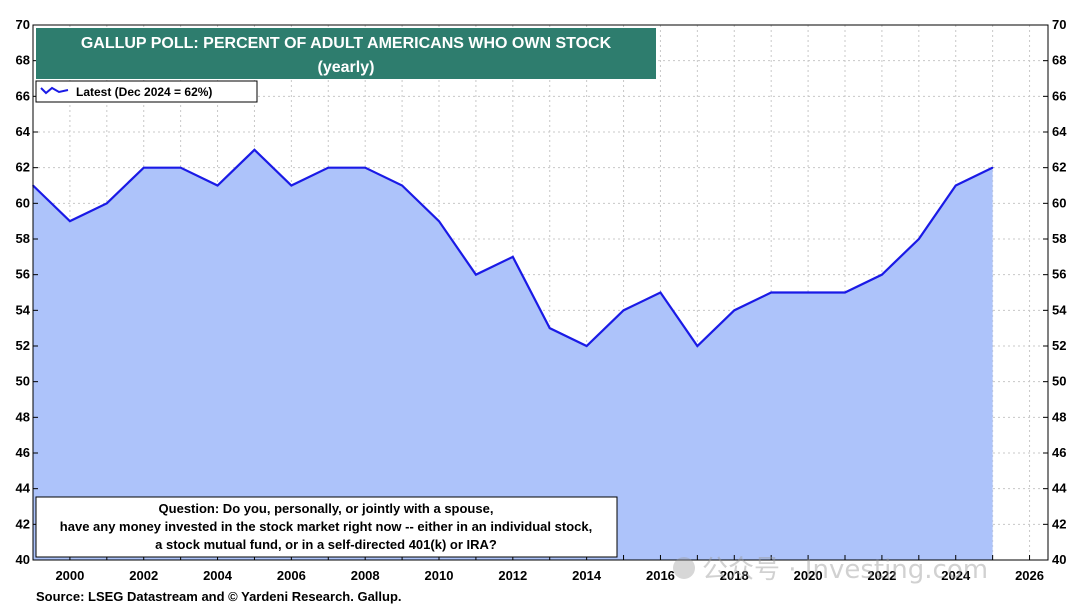 The width and height of the screenshot is (1080, 608). I want to click on watermark-text: 公众号 · Investing.com, so click(845, 570).